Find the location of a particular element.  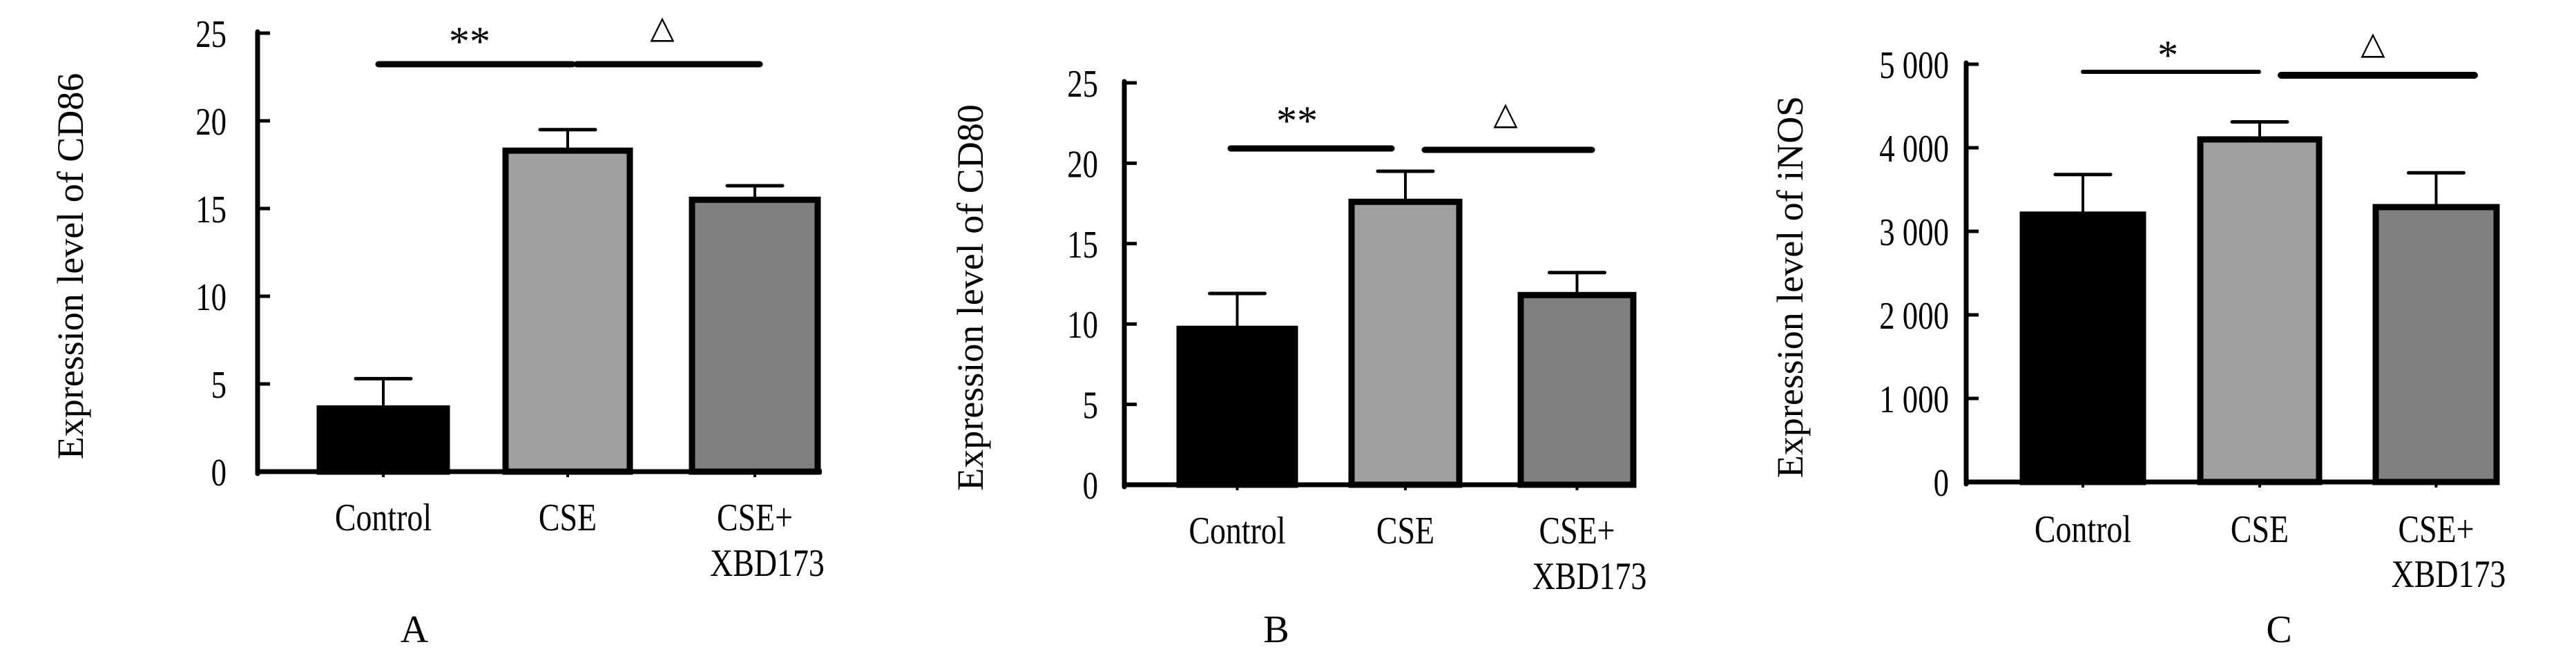

y-axis-title: Expression level of CD80 is located at coordinates (970, 297).